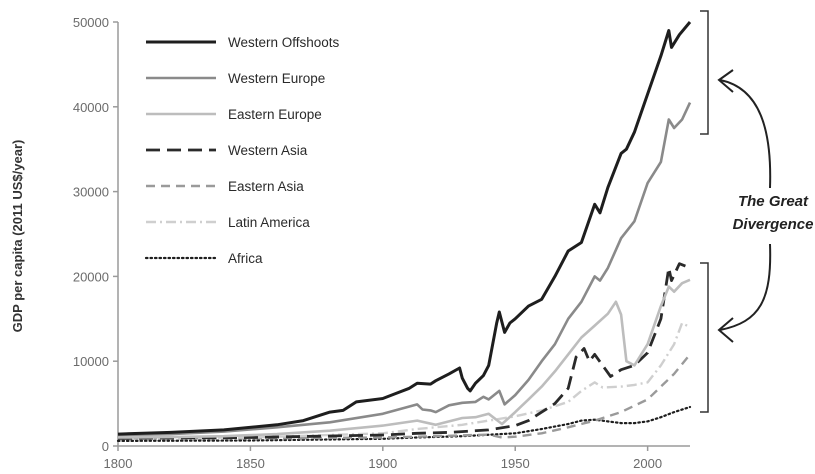 The height and width of the screenshot is (474, 815). I want to click on series-line-eastern-asia, so click(404, 396).